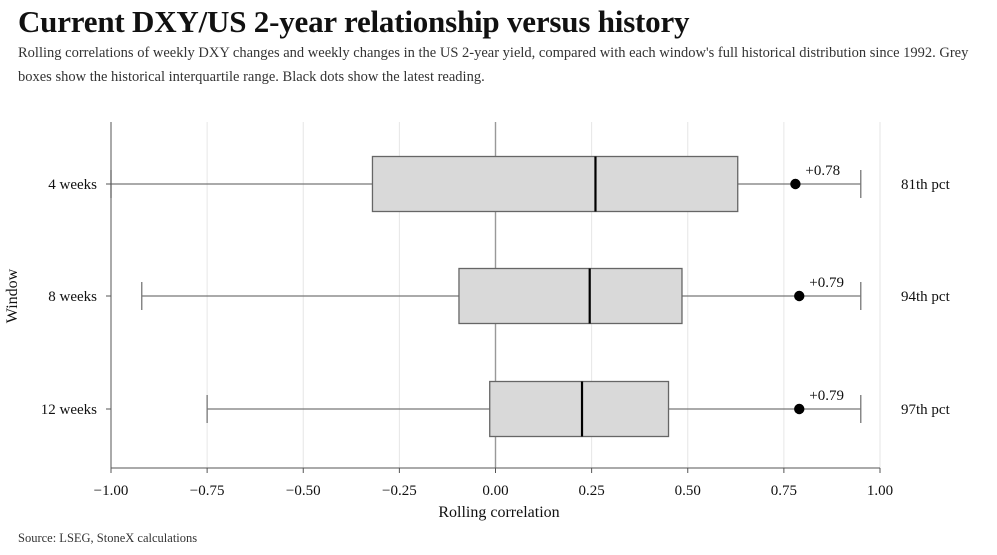  I want to click on x-tick-label: −0.25, so click(399, 491).